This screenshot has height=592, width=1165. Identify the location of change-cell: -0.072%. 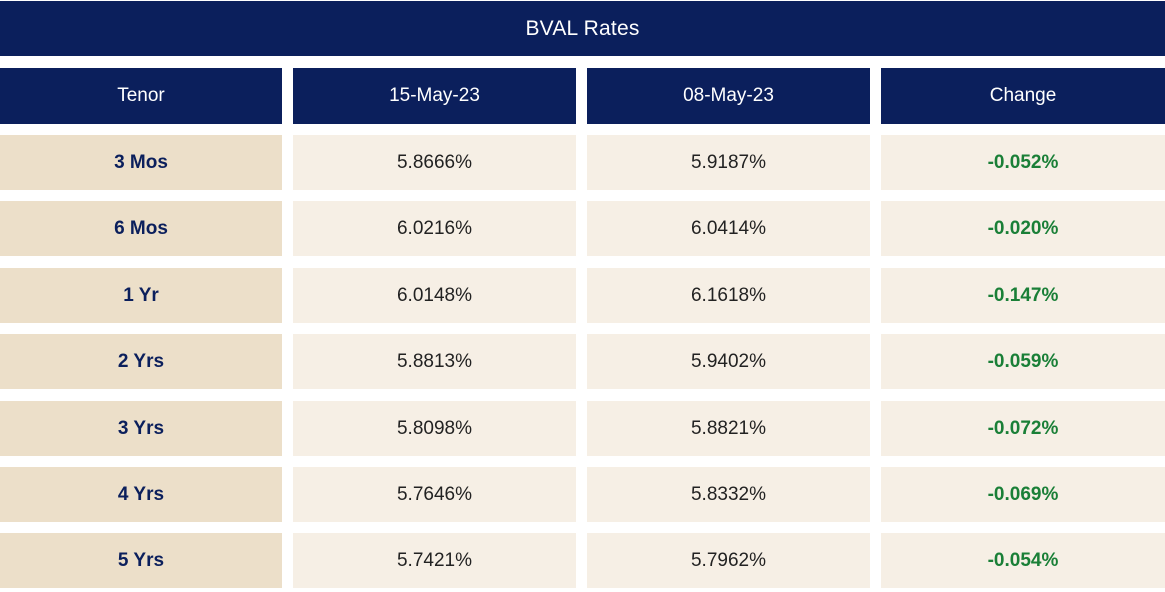
(1023, 428).